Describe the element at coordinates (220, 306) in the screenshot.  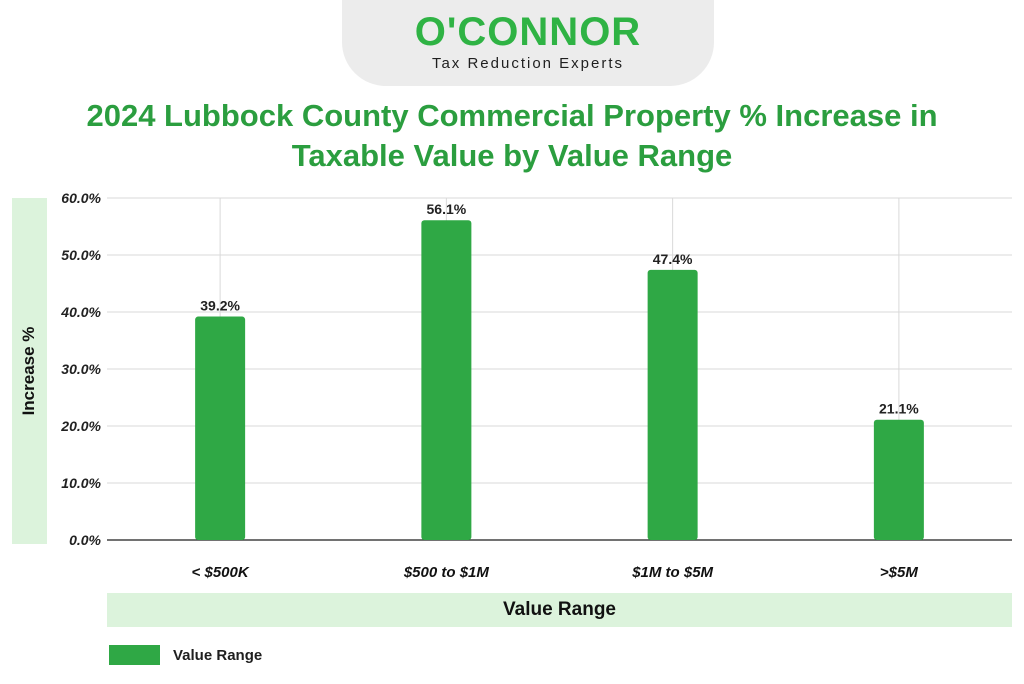
I see `data-label: 39.2%` at that location.